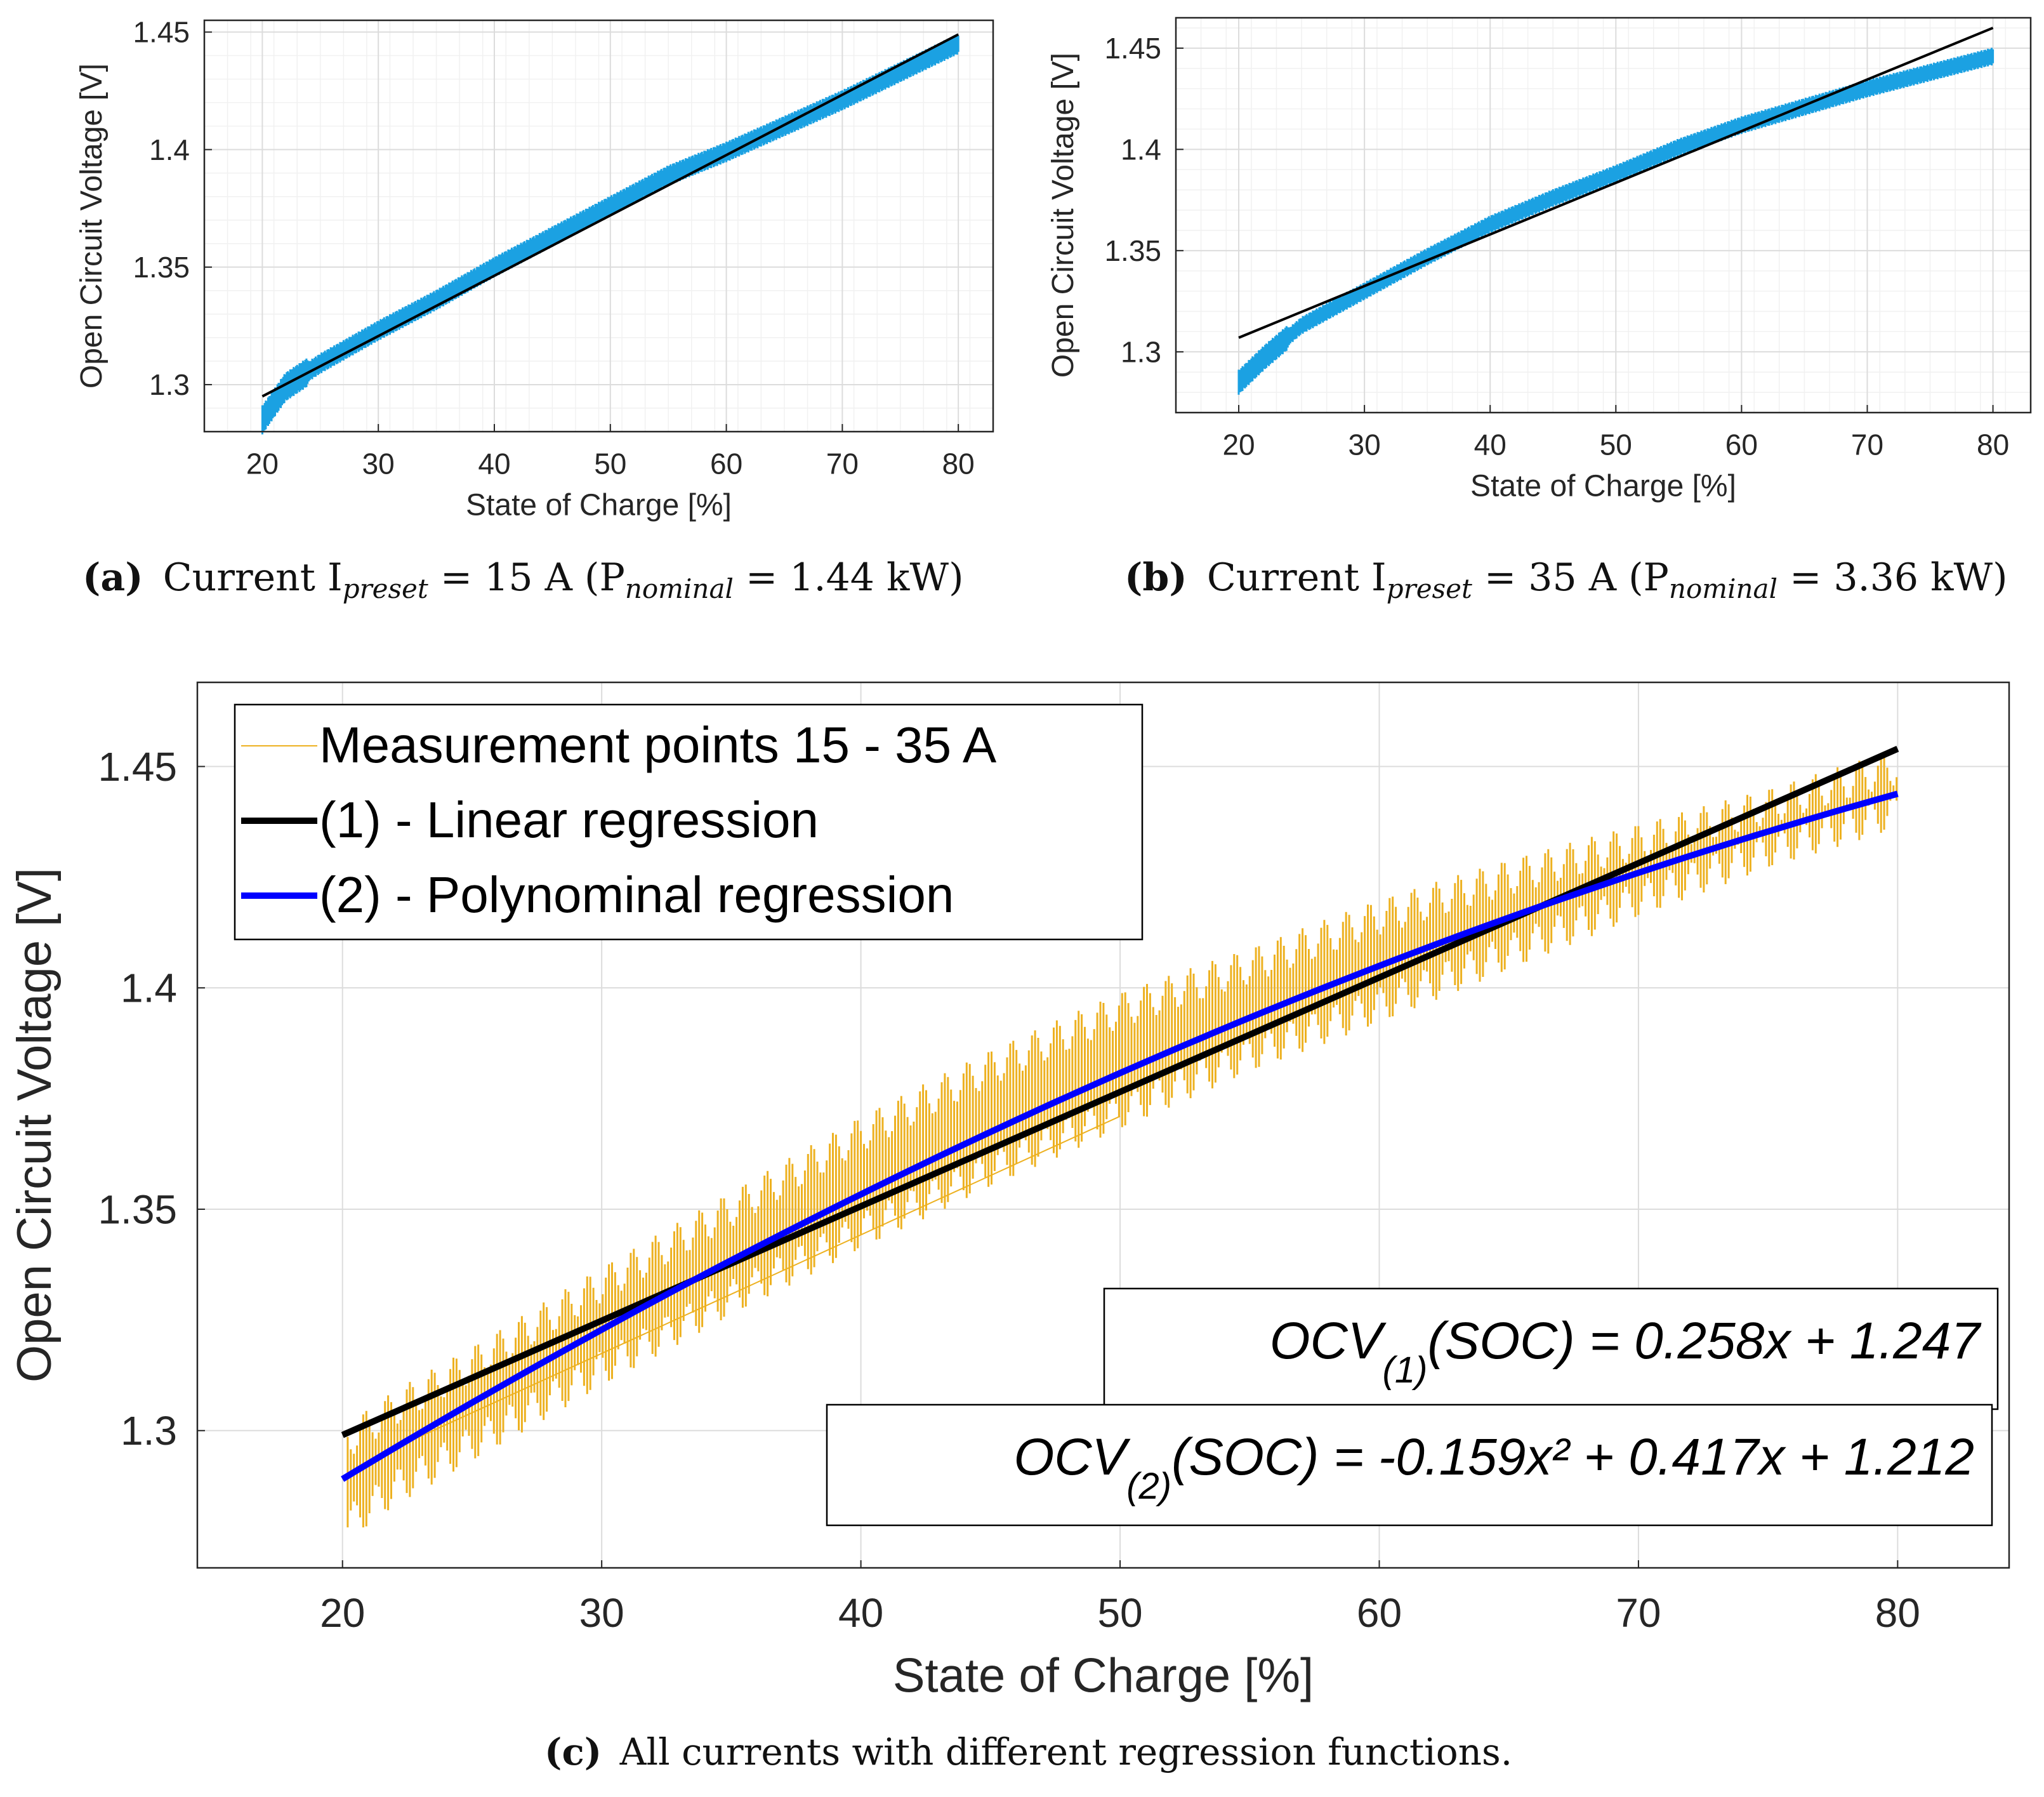 The height and width of the screenshot is (1797, 2044). Describe the element at coordinates (637, 895) in the screenshot. I see `legend-entry: (2) - Polynominal regression` at that location.